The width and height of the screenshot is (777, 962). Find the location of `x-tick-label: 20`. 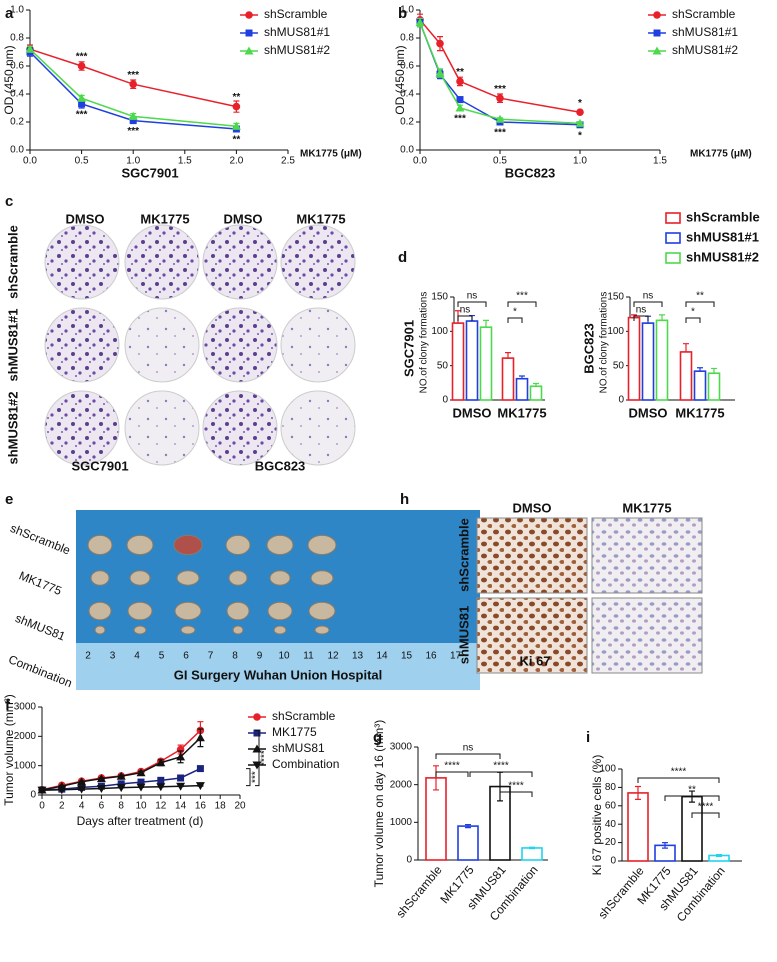

x-tick-label: 20 is located at coordinates (240, 806).